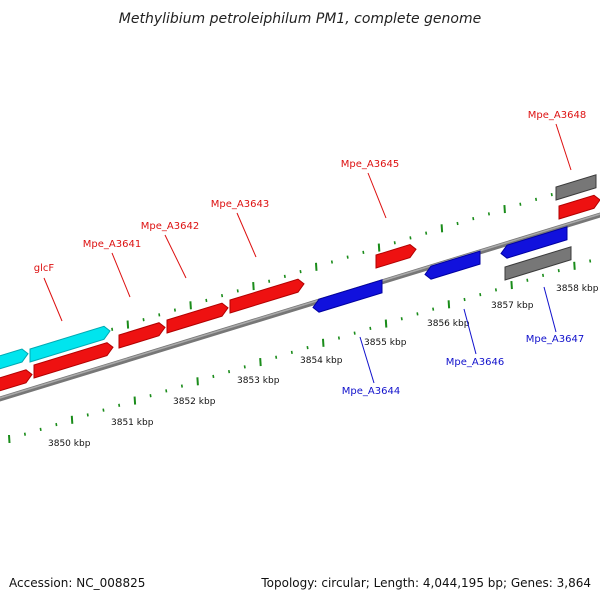  I want to click on tick-label: 3850 kbp, so click(69, 444).